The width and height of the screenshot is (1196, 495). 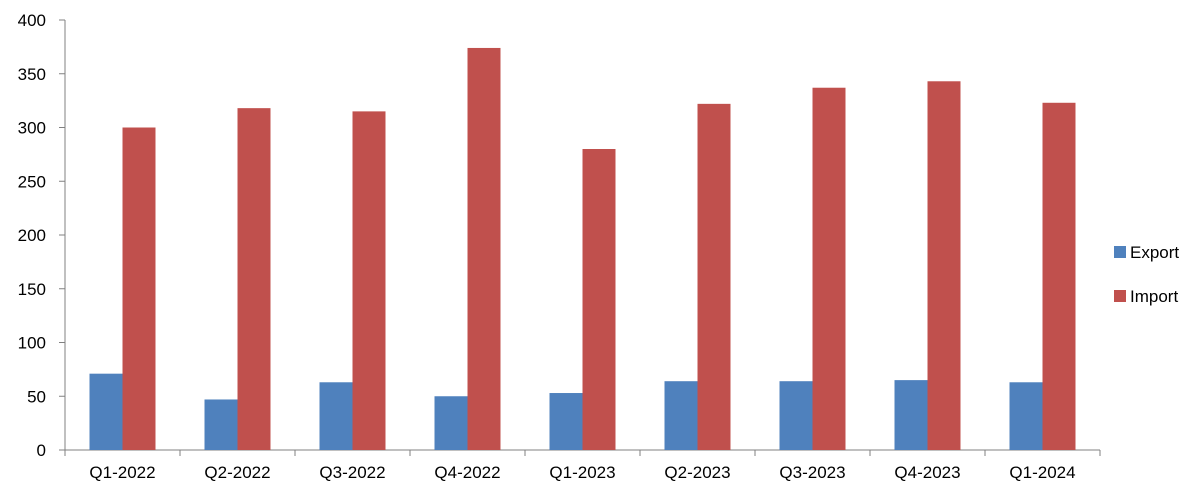 I want to click on legend-label-export: Export, so click(x=1154, y=252).